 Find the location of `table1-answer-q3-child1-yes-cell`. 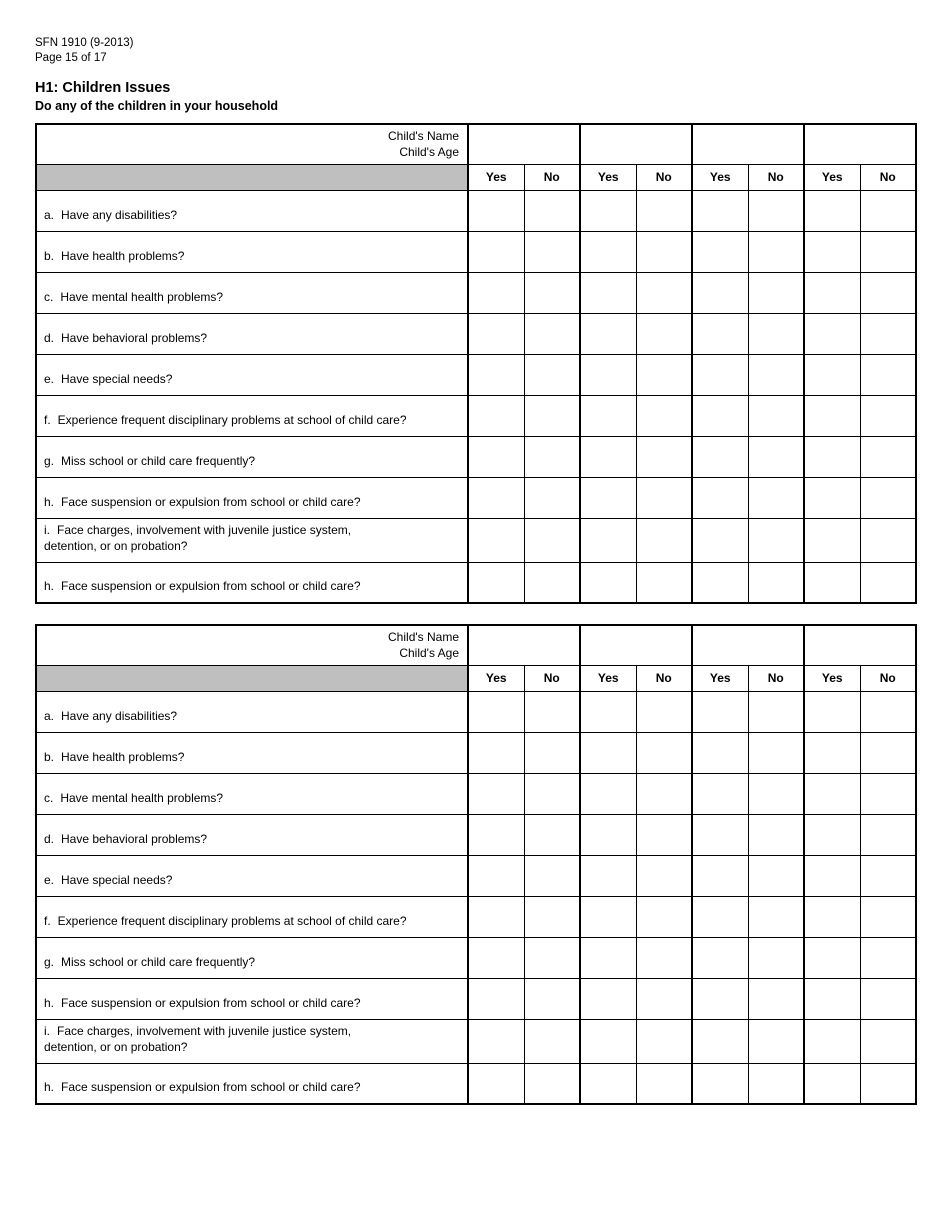

table1-answer-q3-child1-yes-cell is located at coordinates (496, 292).